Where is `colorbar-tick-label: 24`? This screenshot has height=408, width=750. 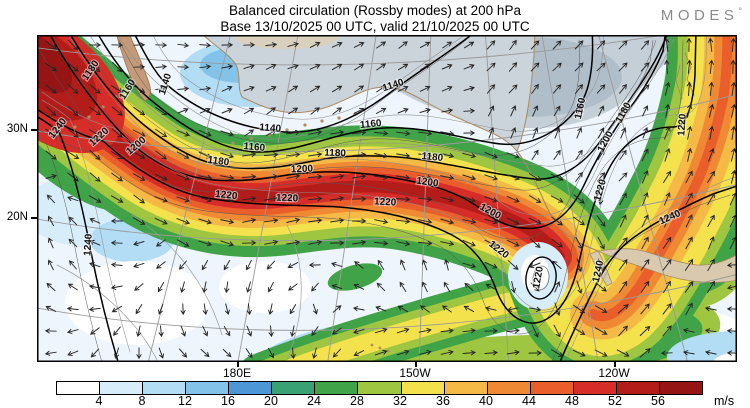 colorbar-tick-label: 24 is located at coordinates (314, 401).